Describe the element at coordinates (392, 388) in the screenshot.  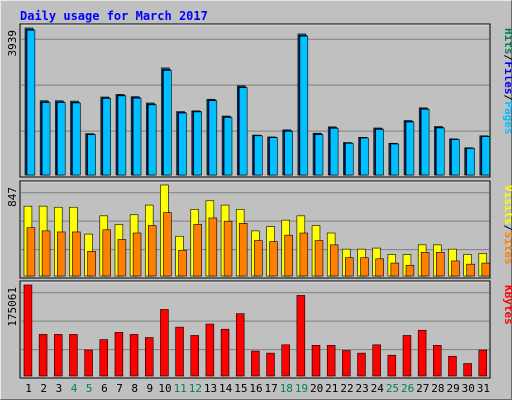
I see `x-tick-label: 25` at that location.